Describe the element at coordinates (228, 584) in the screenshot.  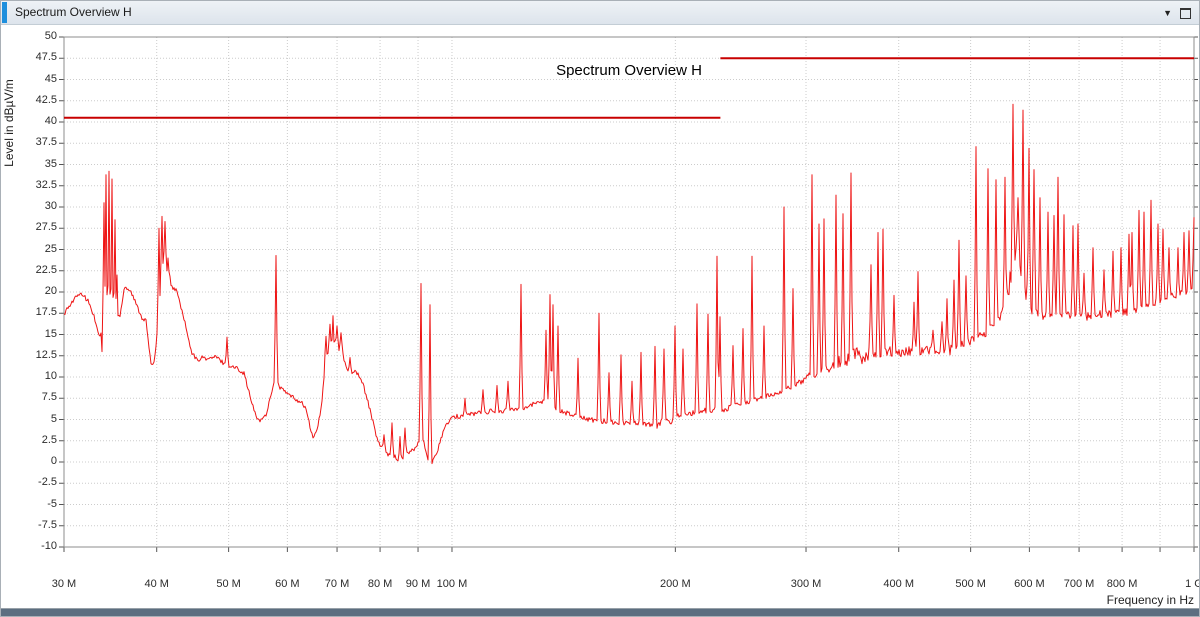
I see `x-tick-label: 50 M` at that location.